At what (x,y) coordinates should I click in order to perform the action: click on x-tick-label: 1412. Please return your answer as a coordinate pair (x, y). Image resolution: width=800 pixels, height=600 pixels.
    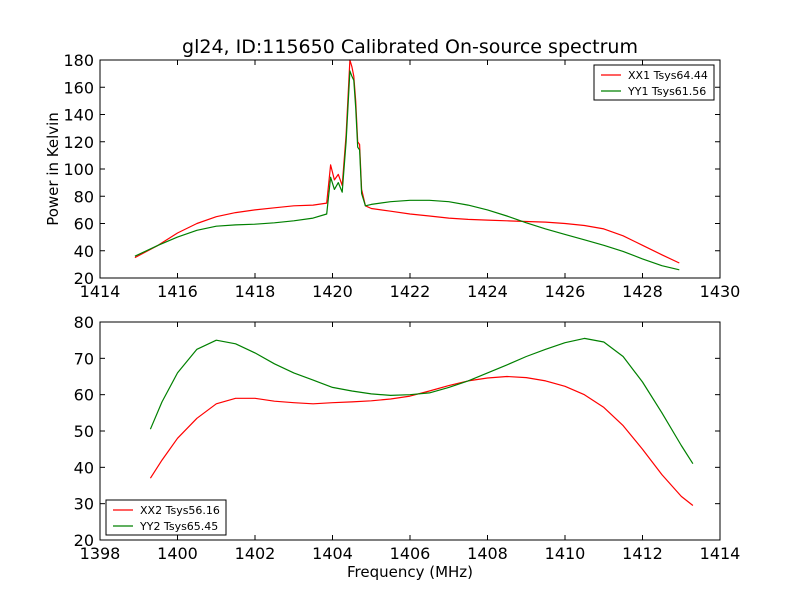
    Looking at the image, I should click on (642, 553).